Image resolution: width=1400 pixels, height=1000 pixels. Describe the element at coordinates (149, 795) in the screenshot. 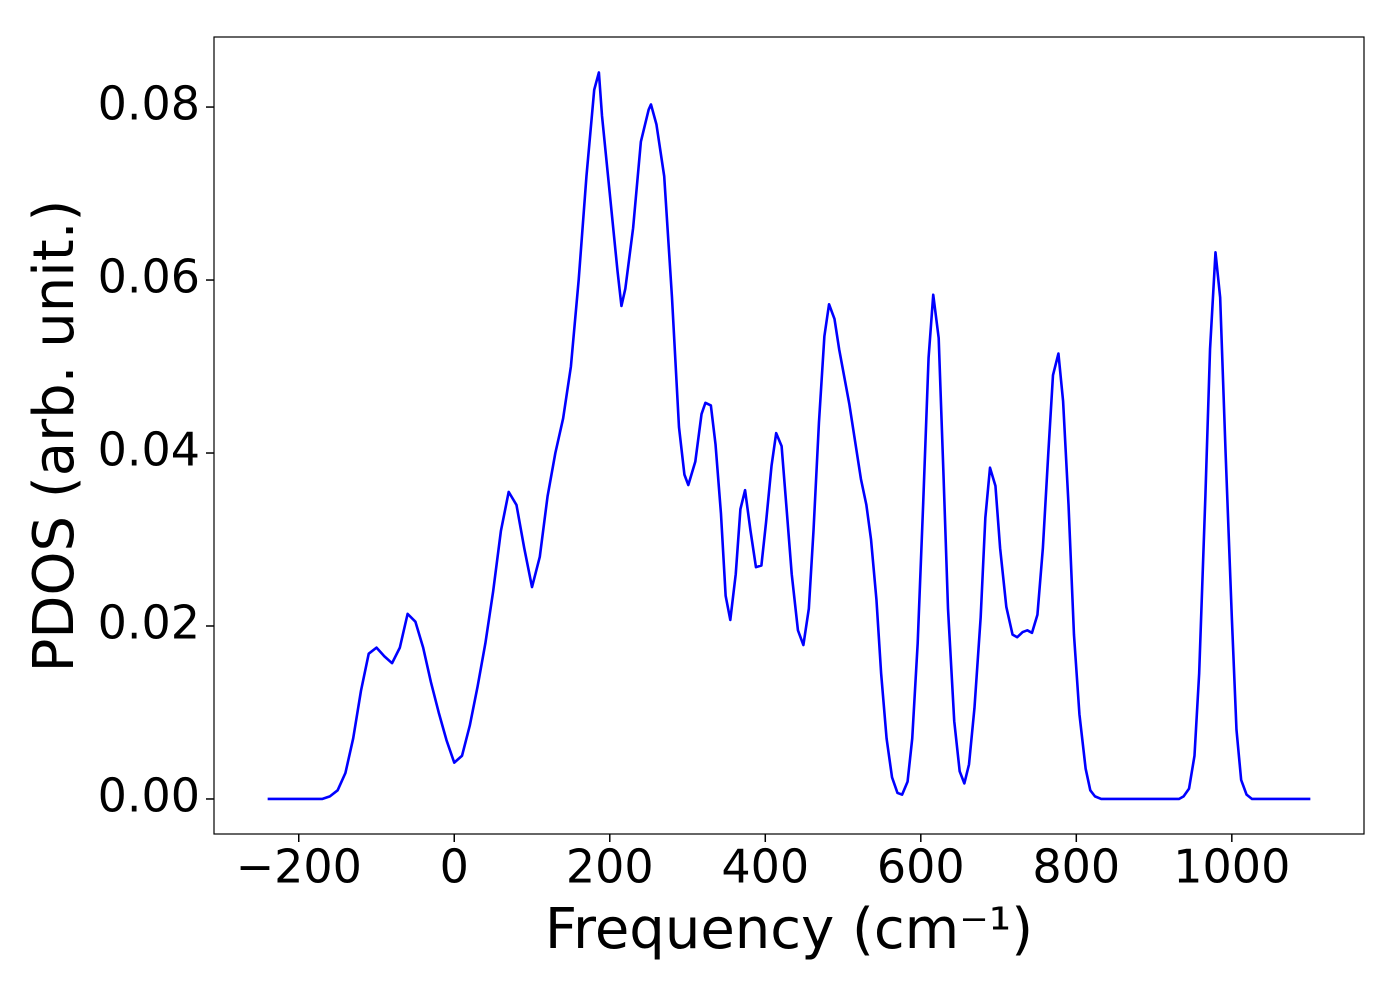

I see `y-tick-label: 0.00` at that location.